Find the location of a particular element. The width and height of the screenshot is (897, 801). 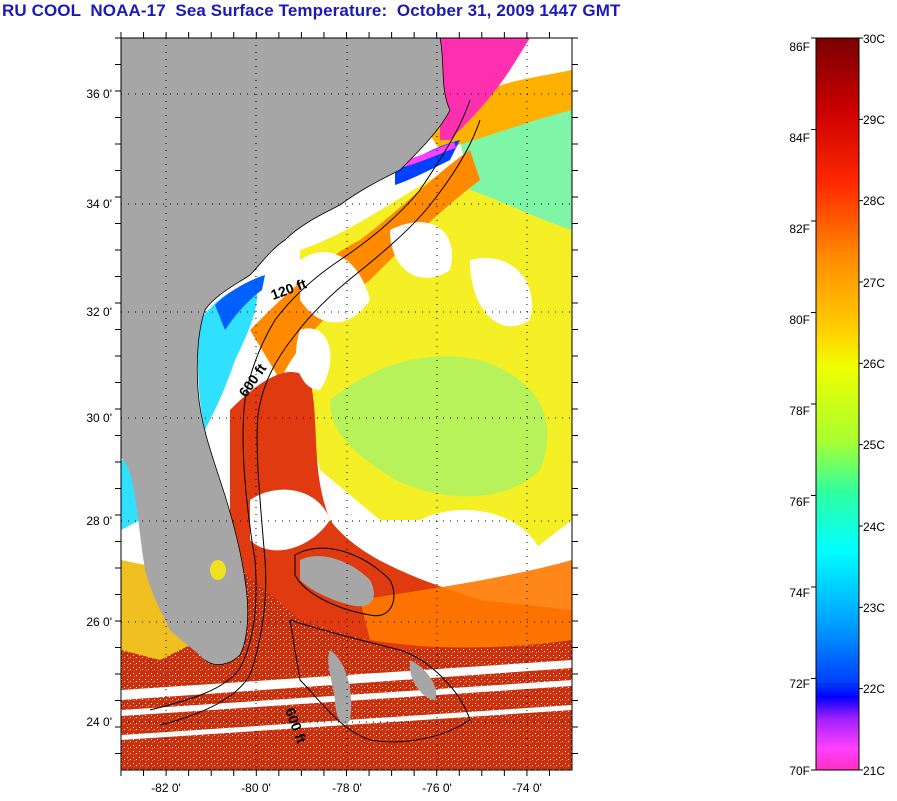

lat-label-26: 26 0' is located at coordinates (99, 622).